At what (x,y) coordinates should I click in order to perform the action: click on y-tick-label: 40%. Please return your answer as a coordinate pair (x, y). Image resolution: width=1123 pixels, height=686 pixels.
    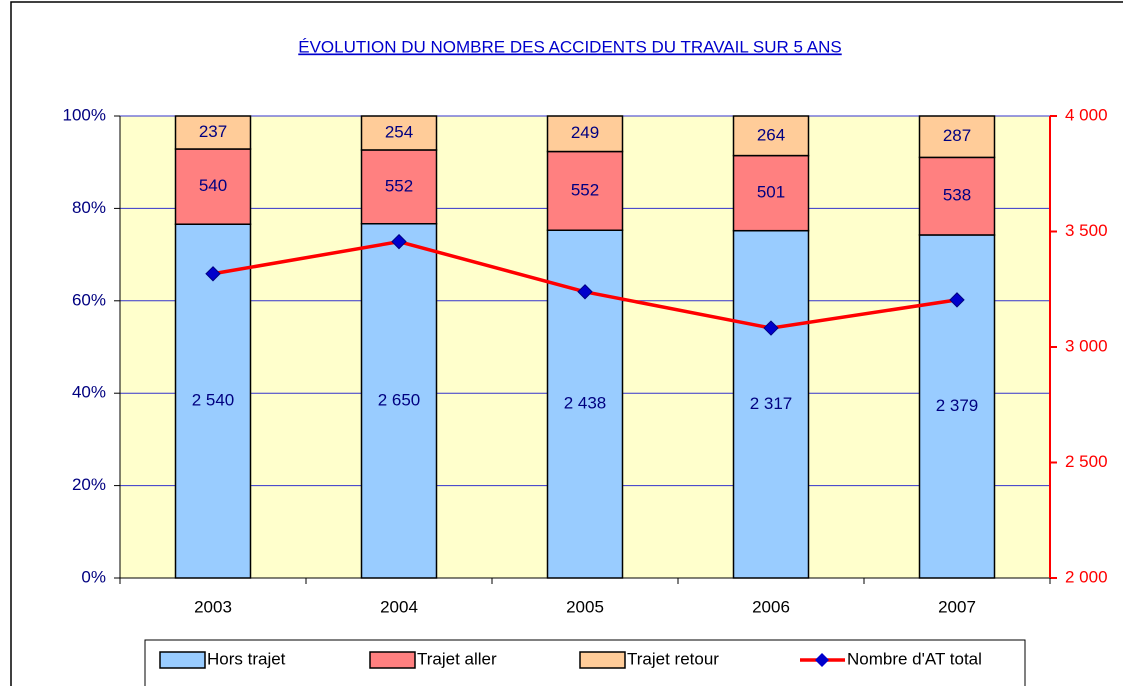
    Looking at the image, I should click on (89, 392).